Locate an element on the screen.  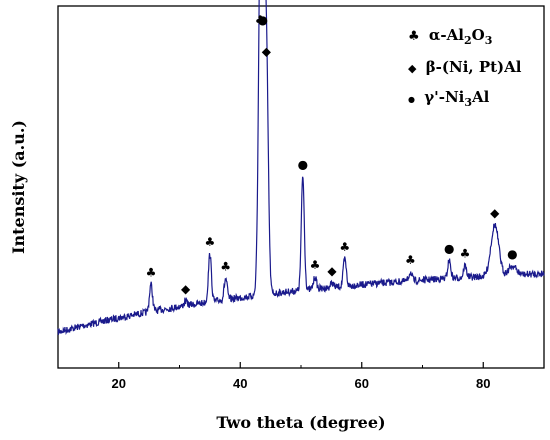
legend: ♣ α-Al2O3 ◆ β-(Ni, Pt)Al ● γ'-Ni3Al is located at coordinates (465, 67).